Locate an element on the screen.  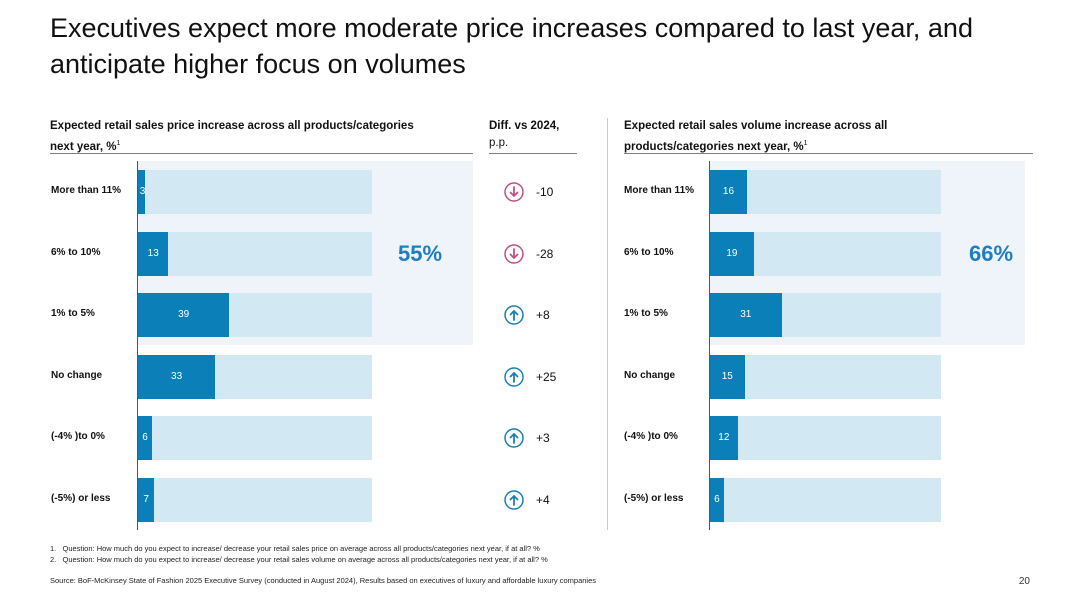
diff-value: +25 is located at coordinates (546, 376).